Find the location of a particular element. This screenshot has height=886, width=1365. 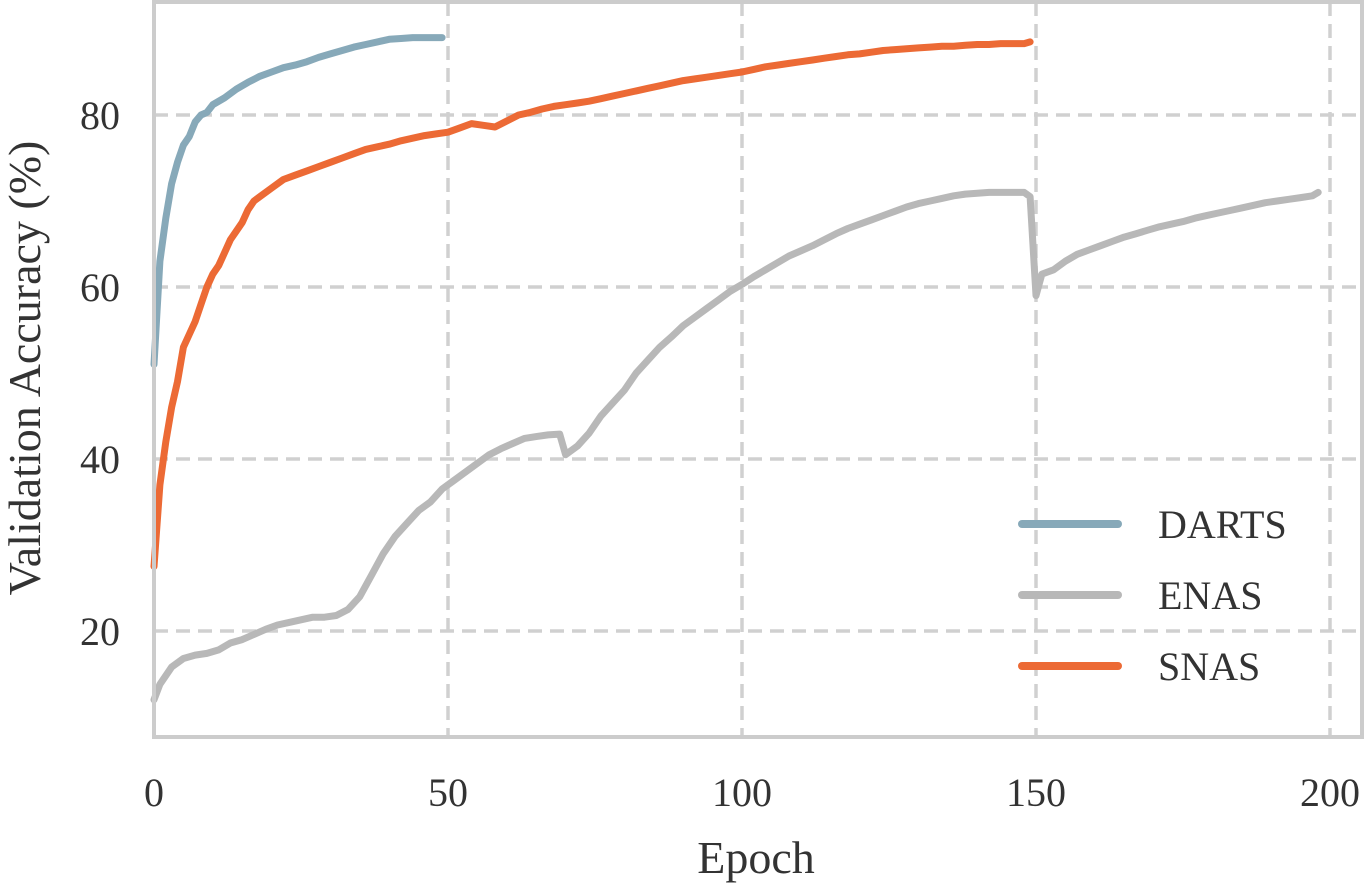

series-line-darts is located at coordinates (298, 201).